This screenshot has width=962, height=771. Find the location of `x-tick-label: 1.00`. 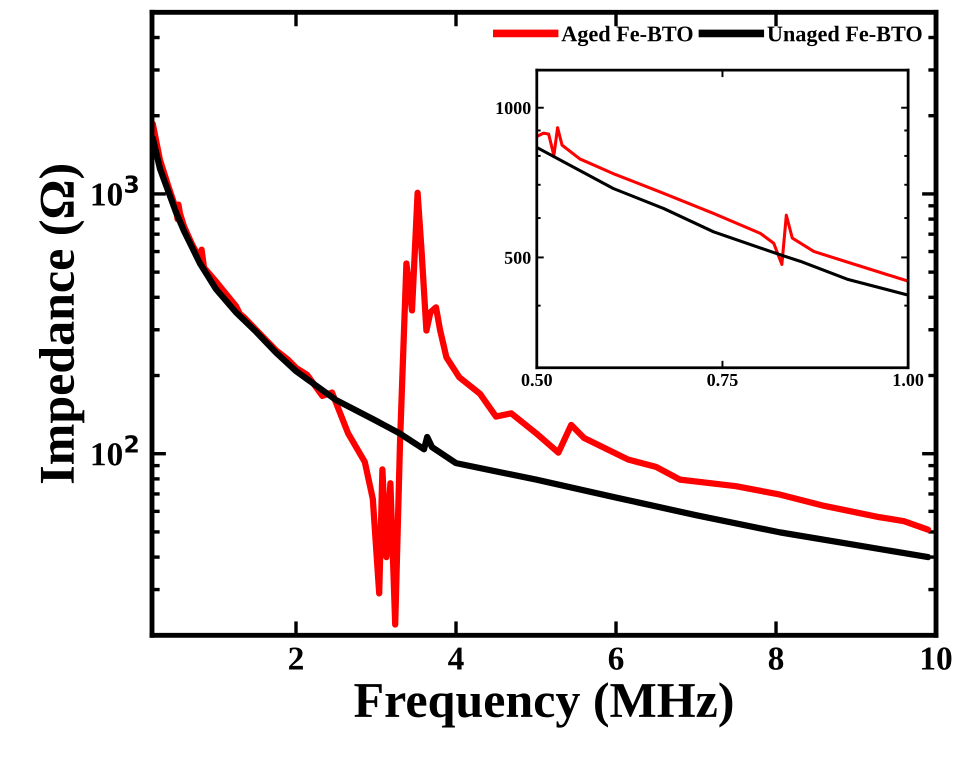

x-tick-label: 1.00 is located at coordinates (909, 380).